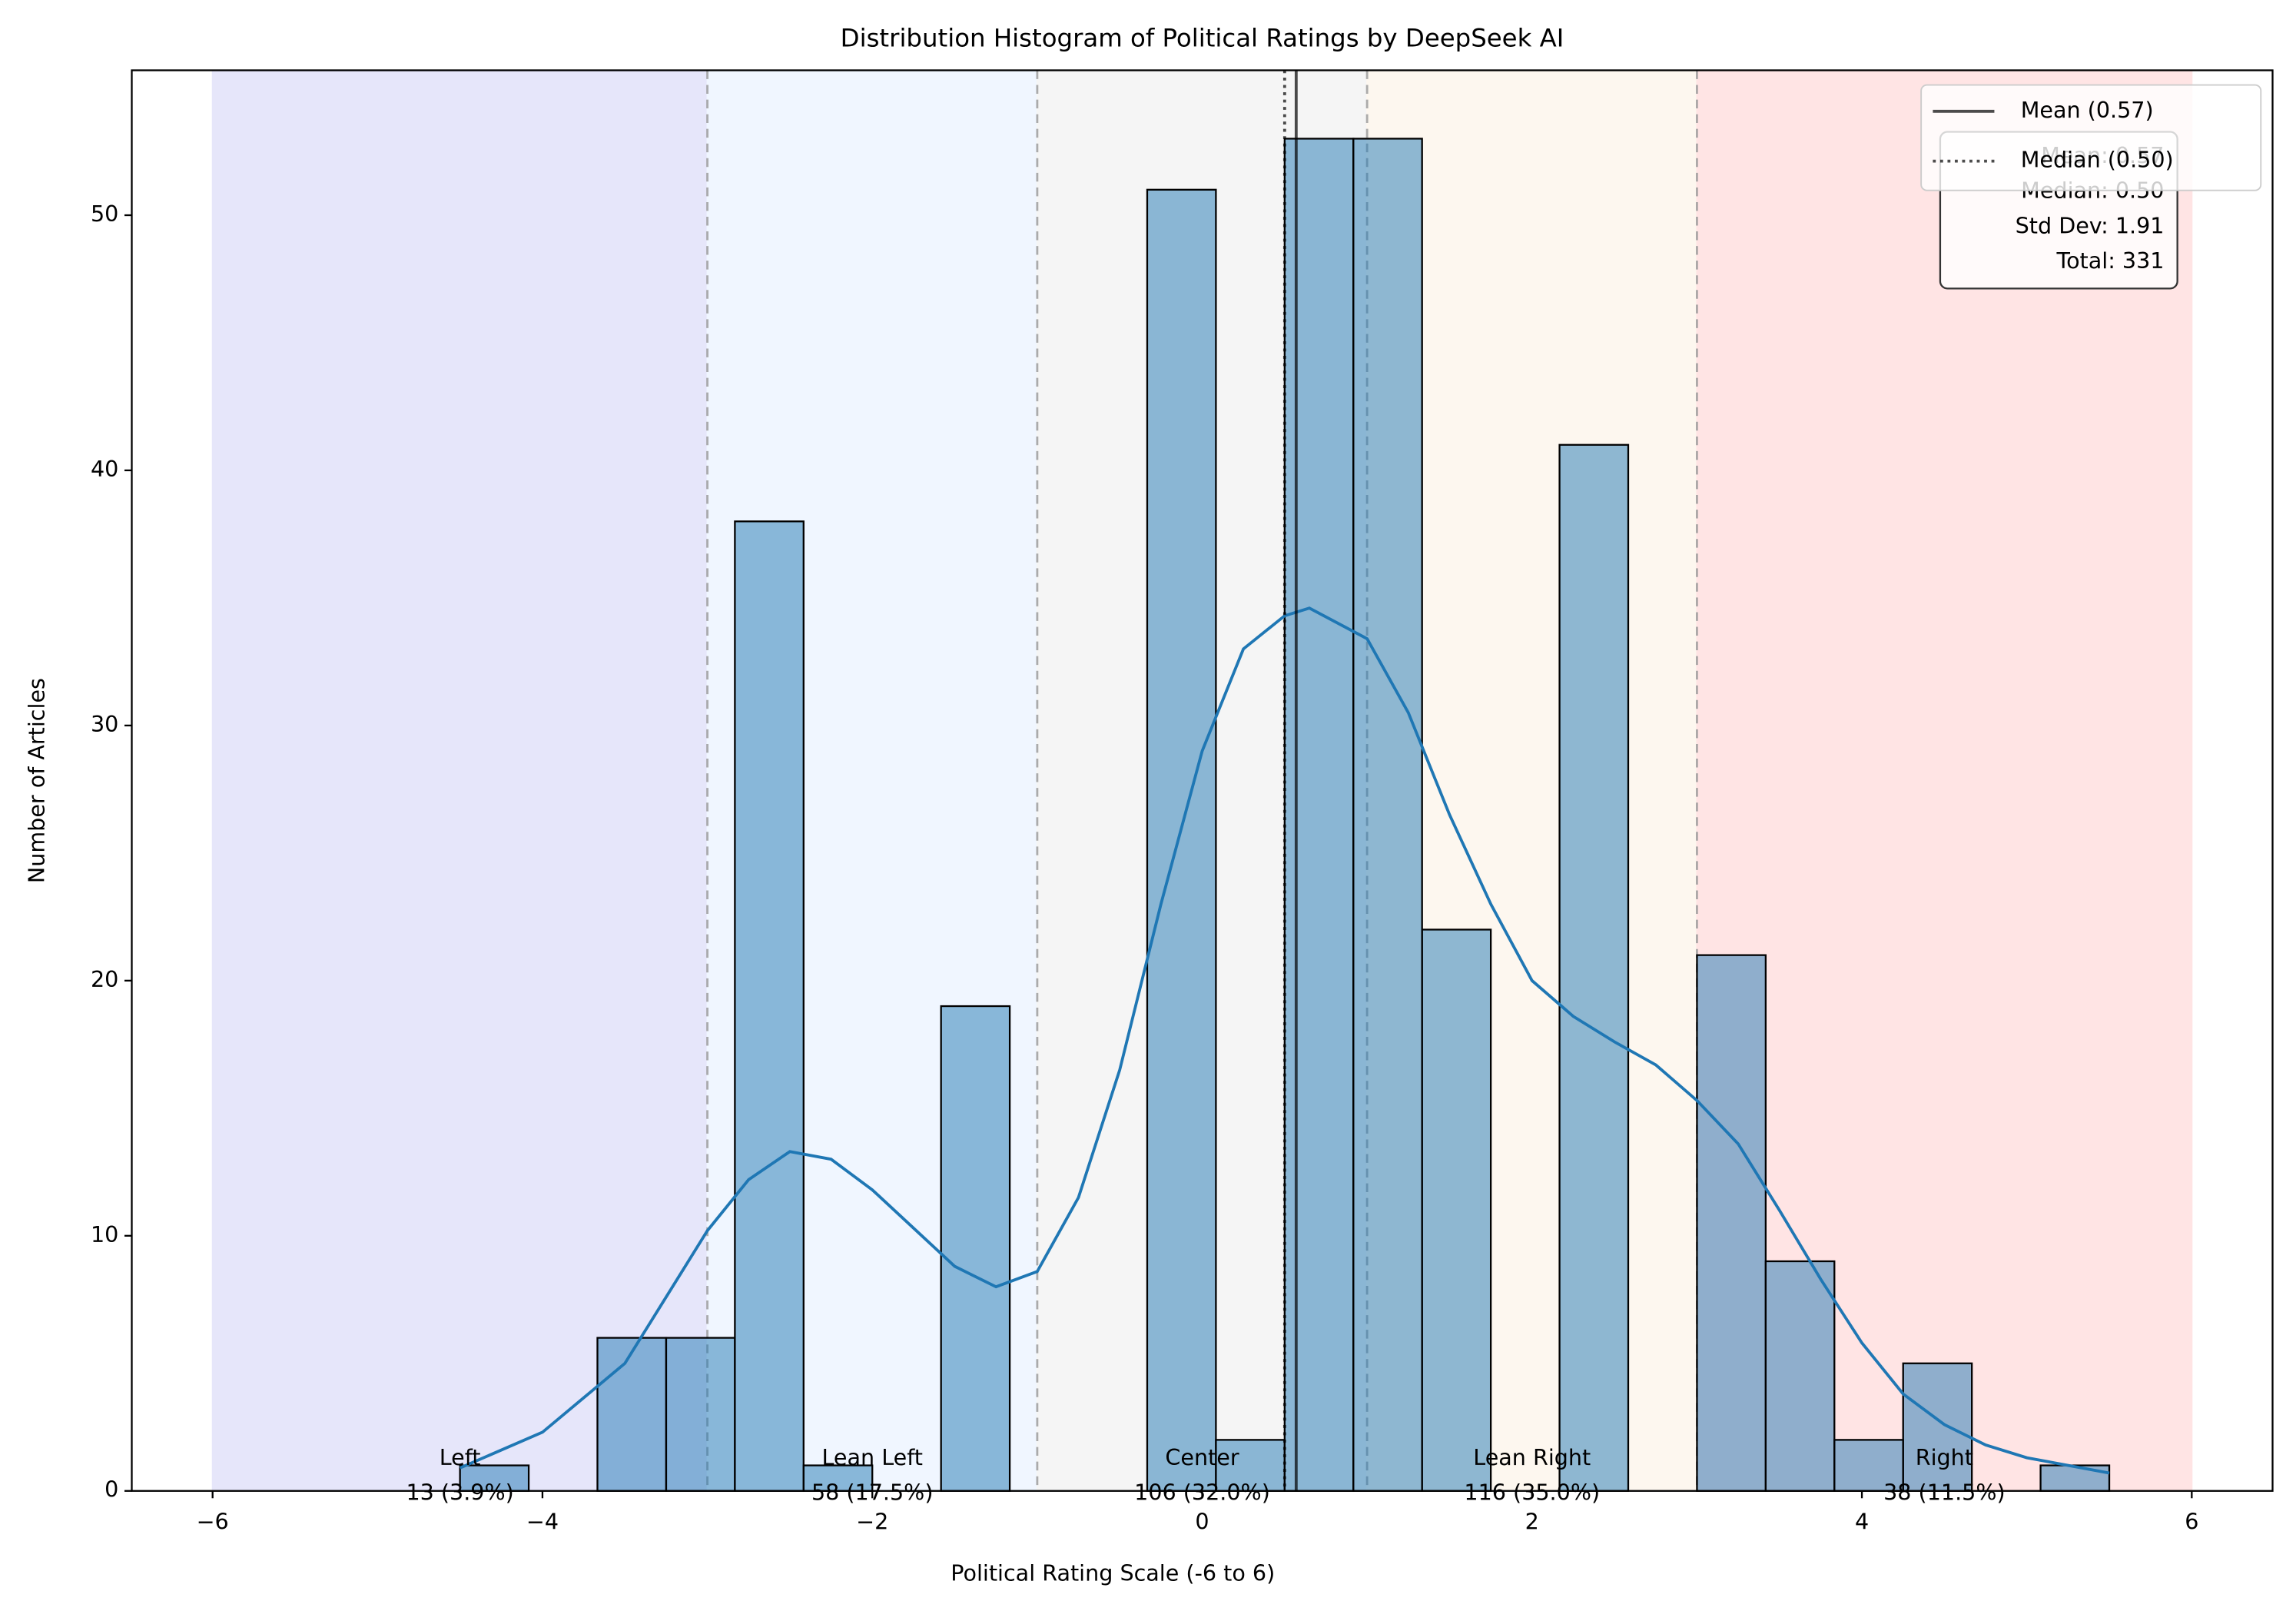 Image resolution: width=2296 pixels, height=1611 pixels. I want to click on region-name: Right, so click(1945, 1457).